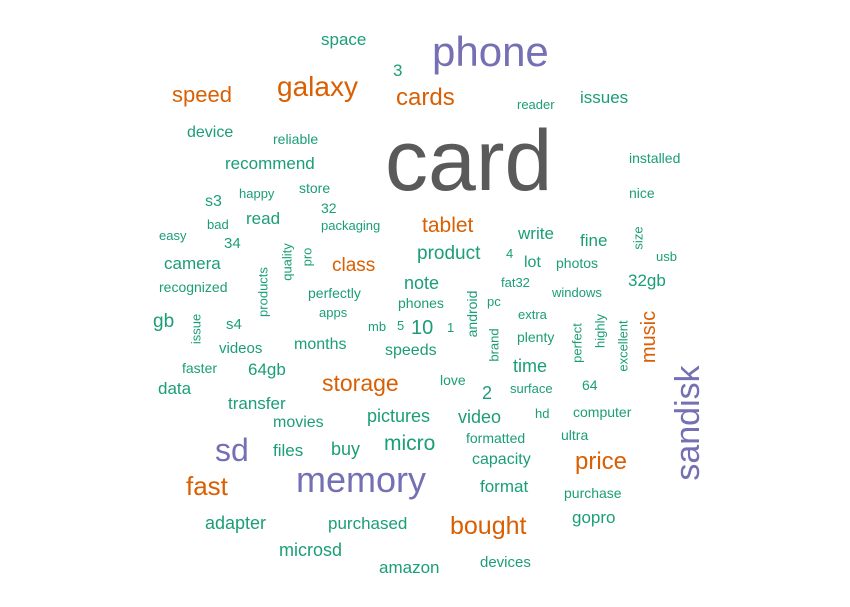 This screenshot has width=850, height=607. I want to click on word-microsd: microsd, so click(311, 550).